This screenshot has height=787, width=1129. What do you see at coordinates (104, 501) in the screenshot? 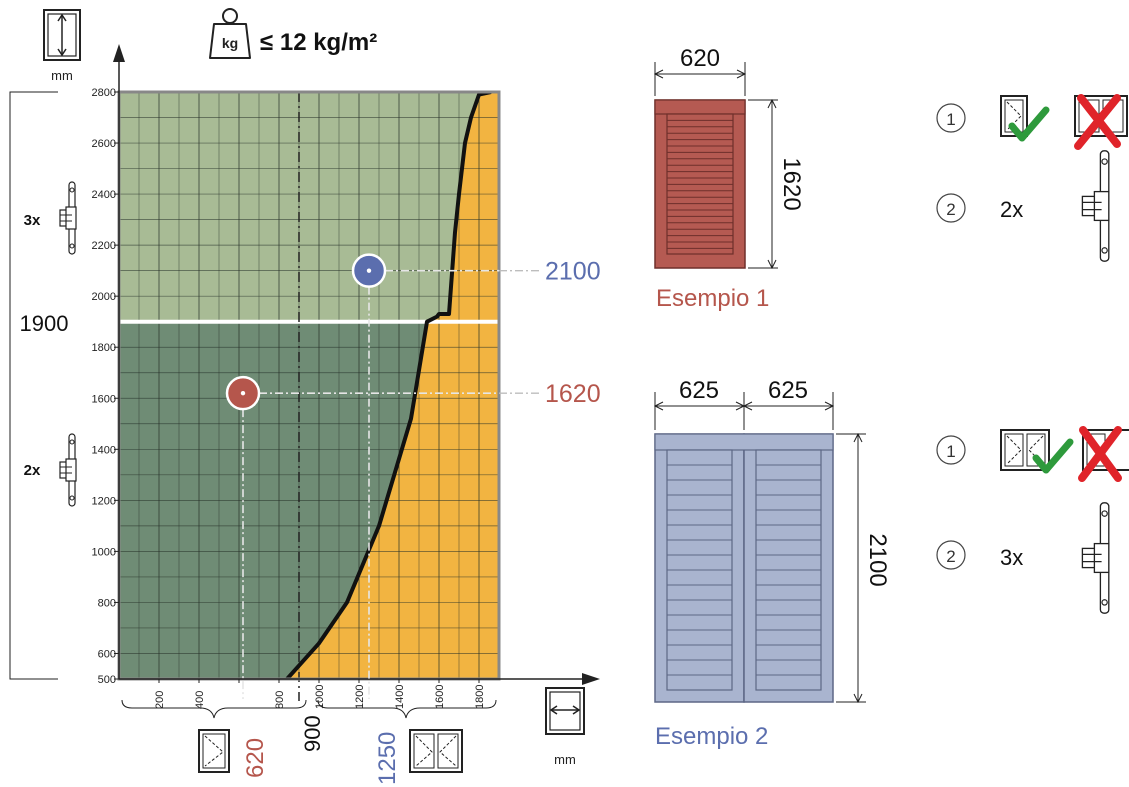
I see `y-tick-label: 1200` at bounding box center [104, 501].